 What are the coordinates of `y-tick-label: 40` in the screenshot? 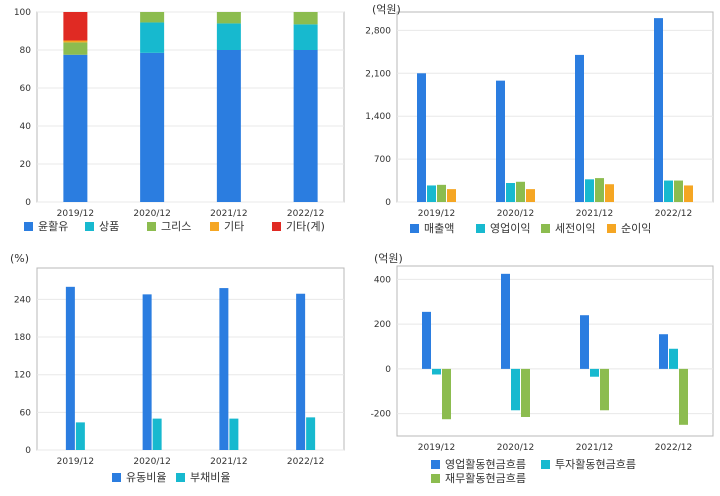 It's located at (26, 127).